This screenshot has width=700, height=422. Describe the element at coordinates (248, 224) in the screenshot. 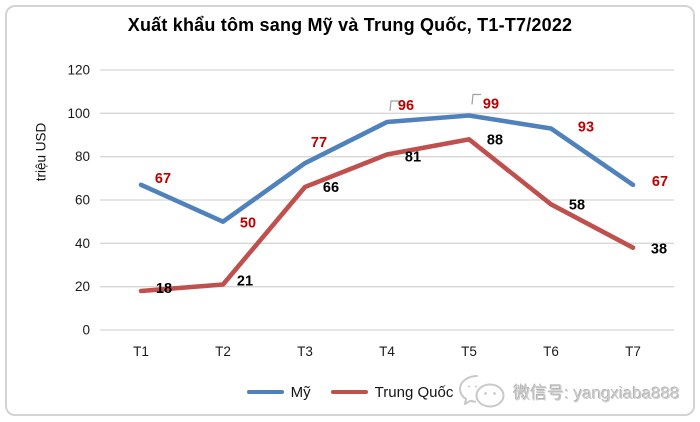

I see `data-label-0: 50` at that location.